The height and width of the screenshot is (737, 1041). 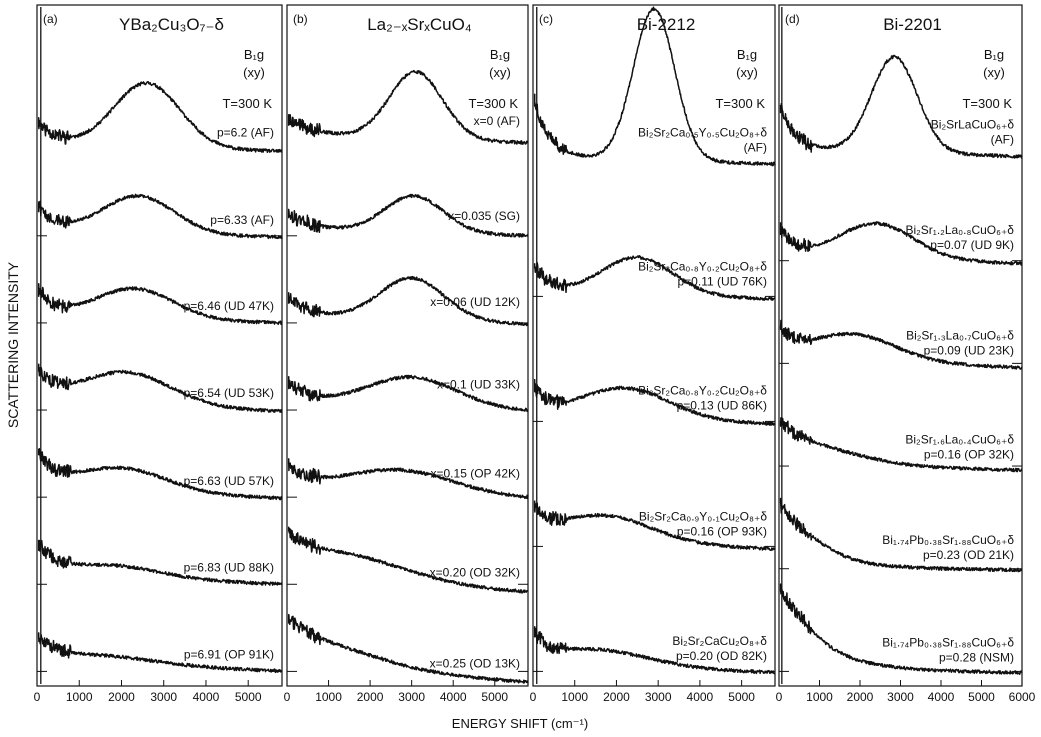 What do you see at coordinates (1022, 697) in the screenshot?
I see `x-tick-label: 6000` at bounding box center [1022, 697].